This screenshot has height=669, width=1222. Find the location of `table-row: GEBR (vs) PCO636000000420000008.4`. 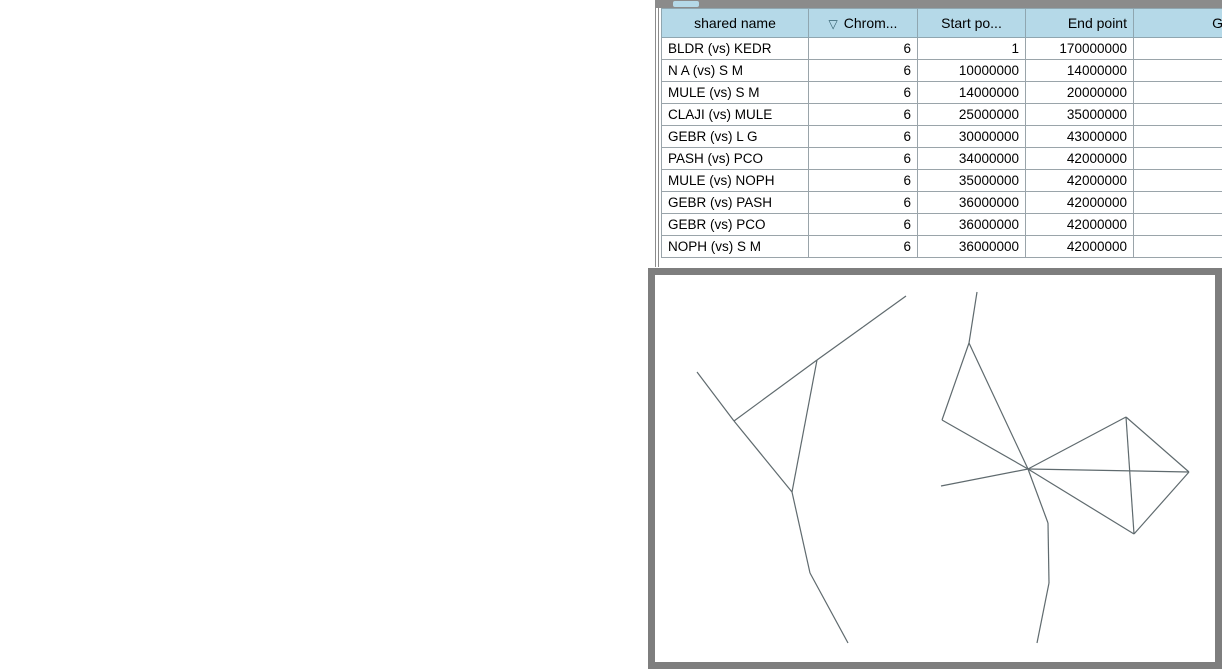

table-row: GEBR (vs) PCO636000000420000008.4 is located at coordinates (941, 224).